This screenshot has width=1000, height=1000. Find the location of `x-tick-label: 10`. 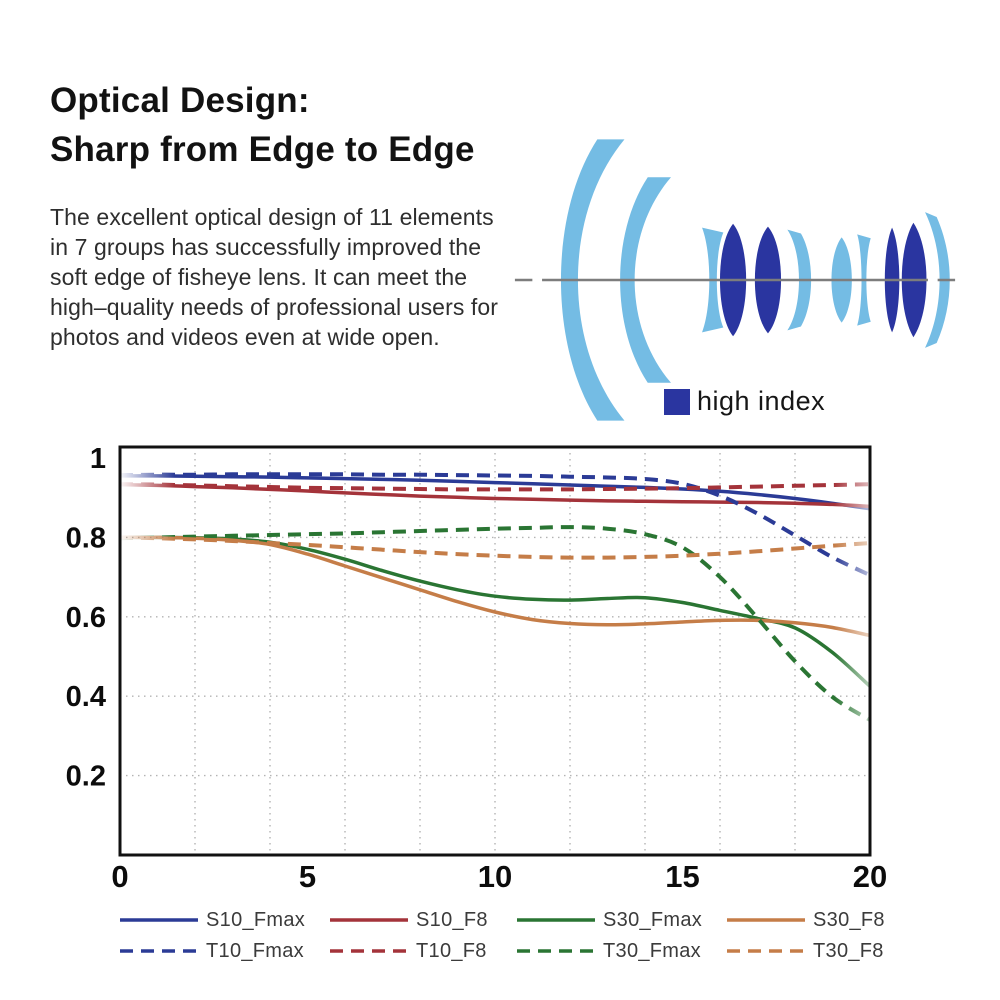

x-tick-label: 10 is located at coordinates (495, 876).